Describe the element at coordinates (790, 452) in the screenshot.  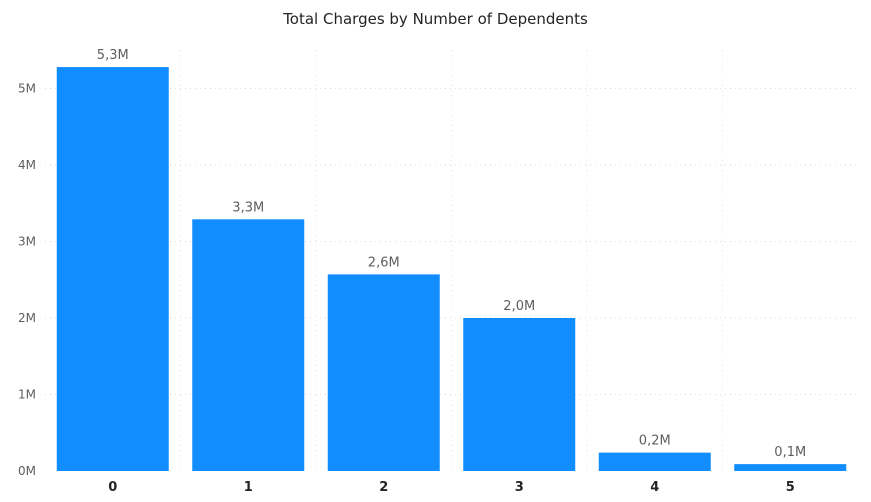
I see `data-label: 0,1M` at that location.